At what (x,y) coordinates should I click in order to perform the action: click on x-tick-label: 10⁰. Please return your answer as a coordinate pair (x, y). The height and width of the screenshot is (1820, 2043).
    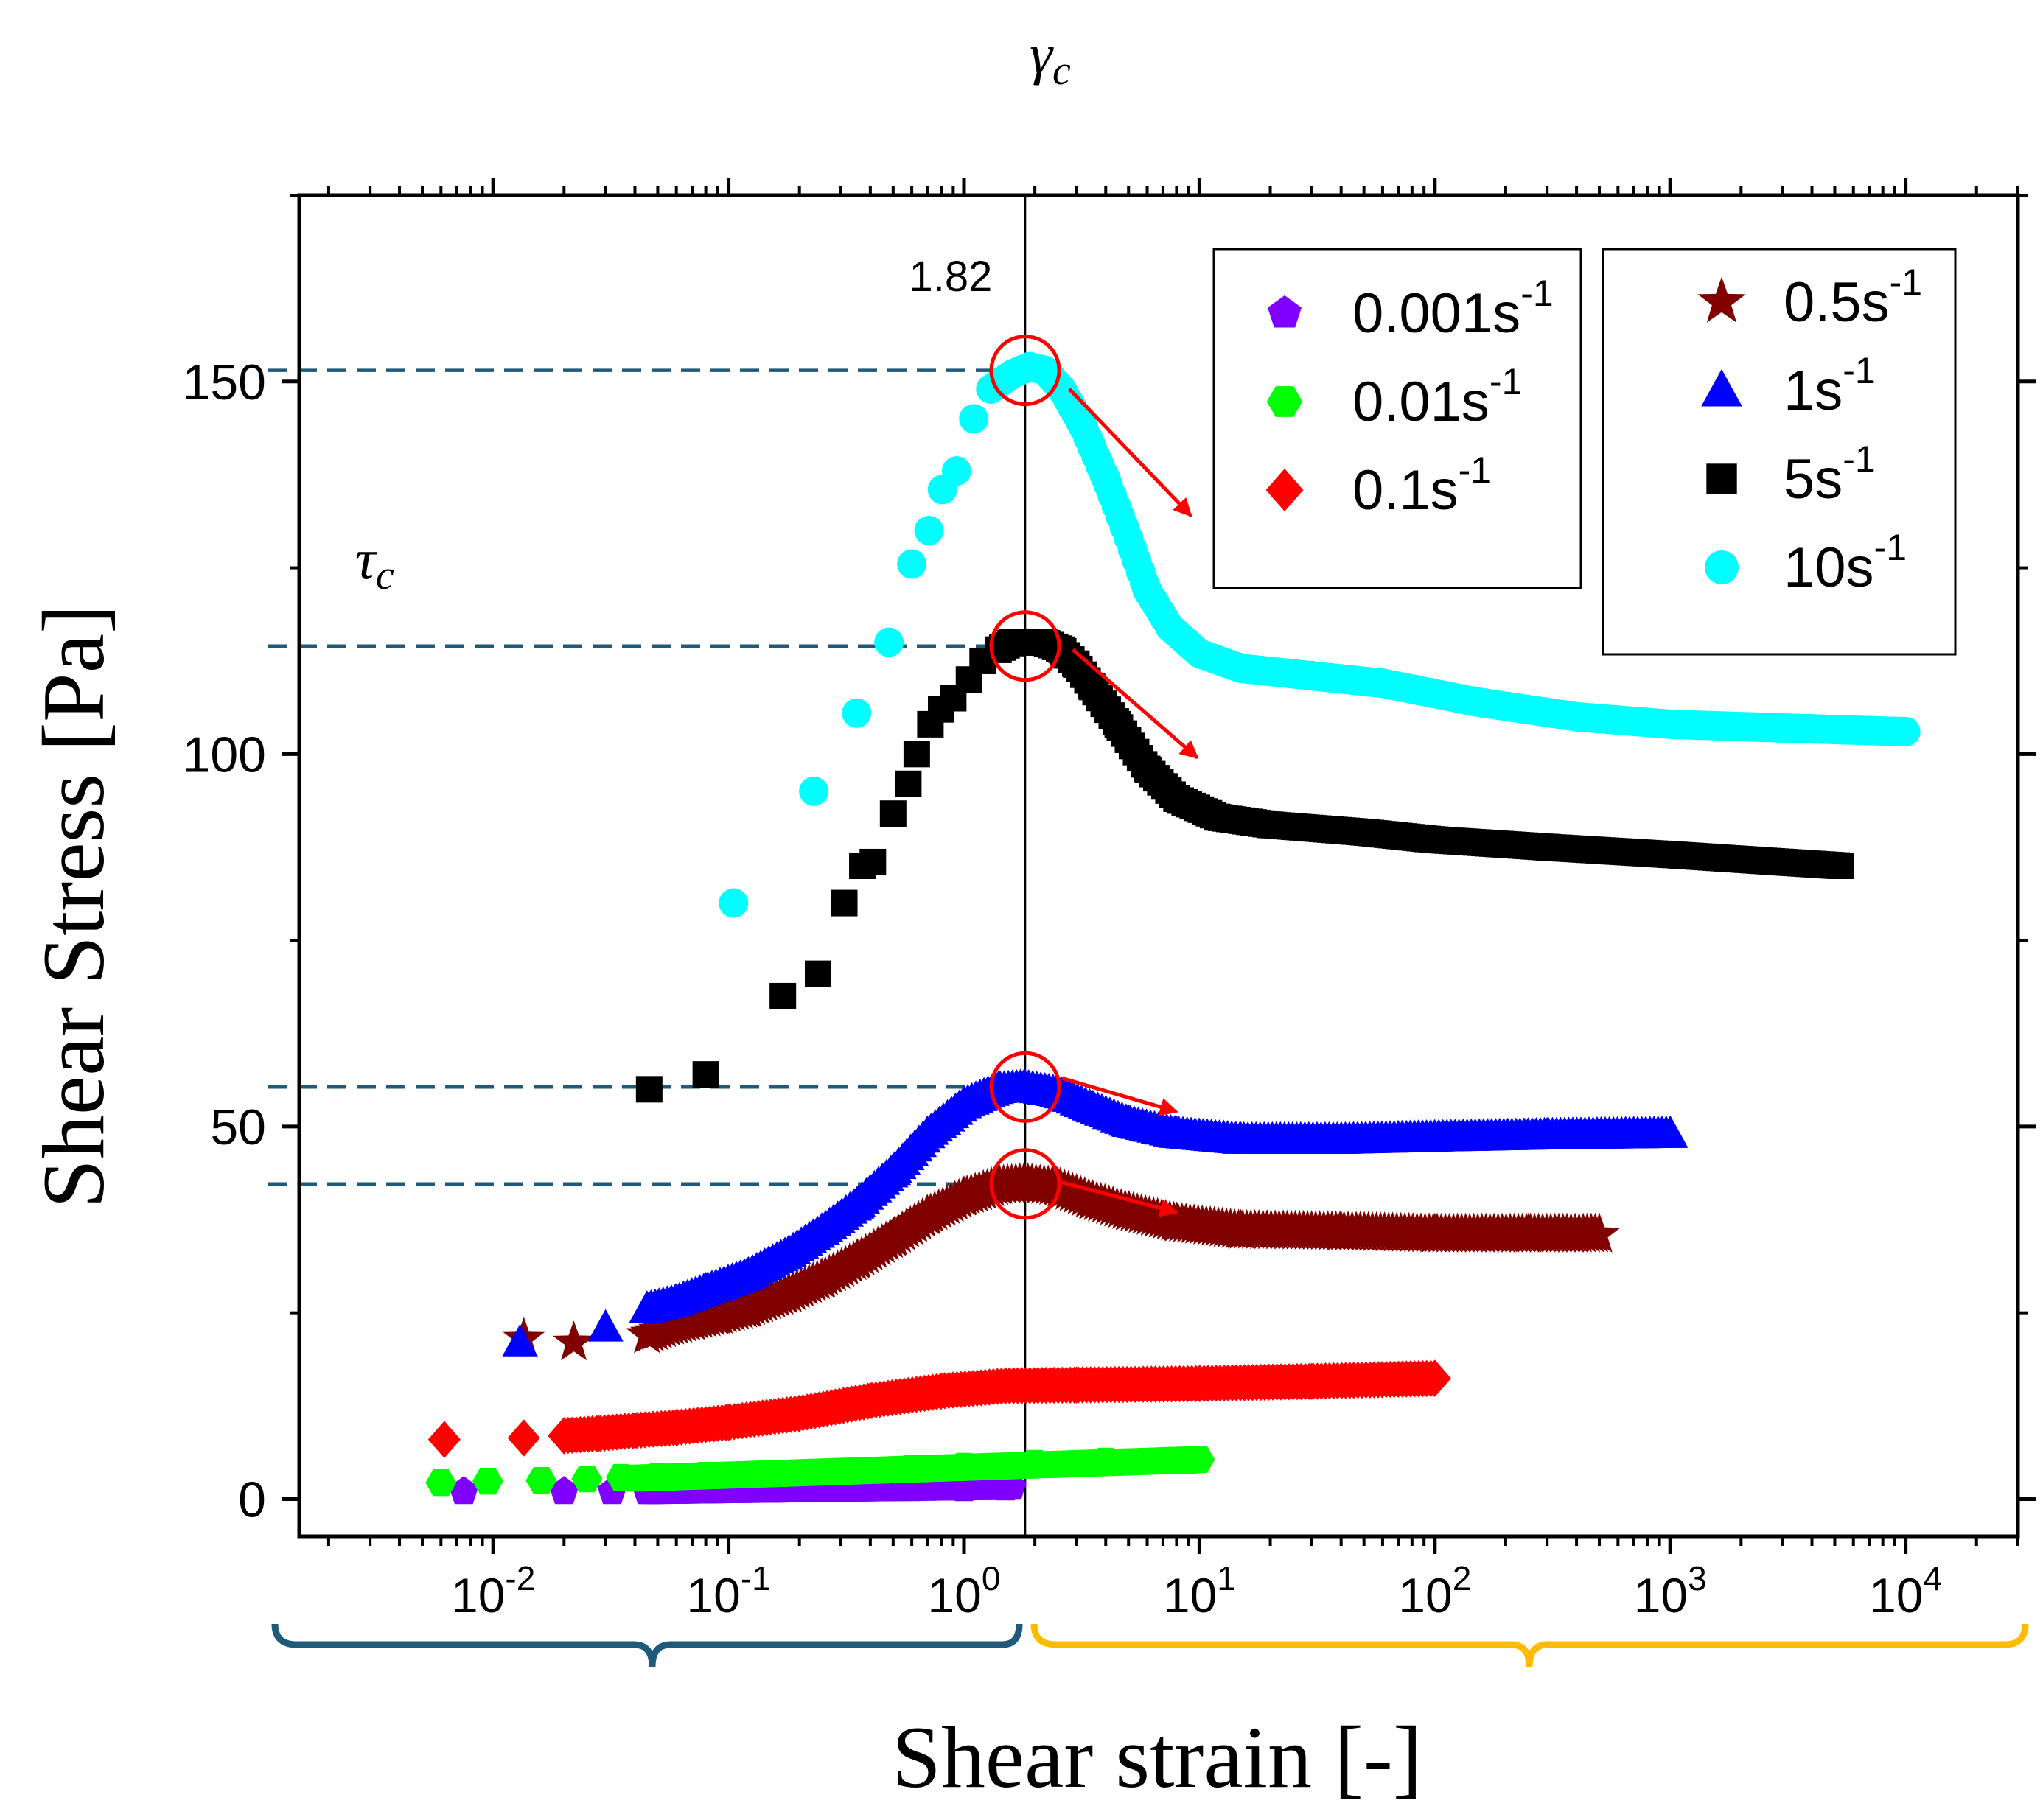
    Looking at the image, I should click on (963, 1591).